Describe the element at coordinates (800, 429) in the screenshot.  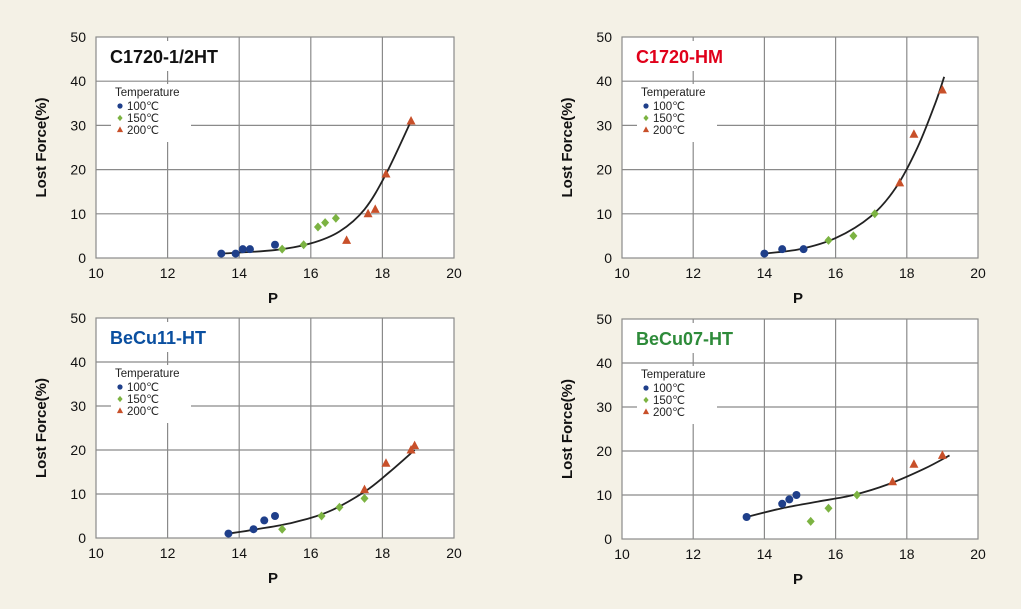
I see `plot-area` at that location.